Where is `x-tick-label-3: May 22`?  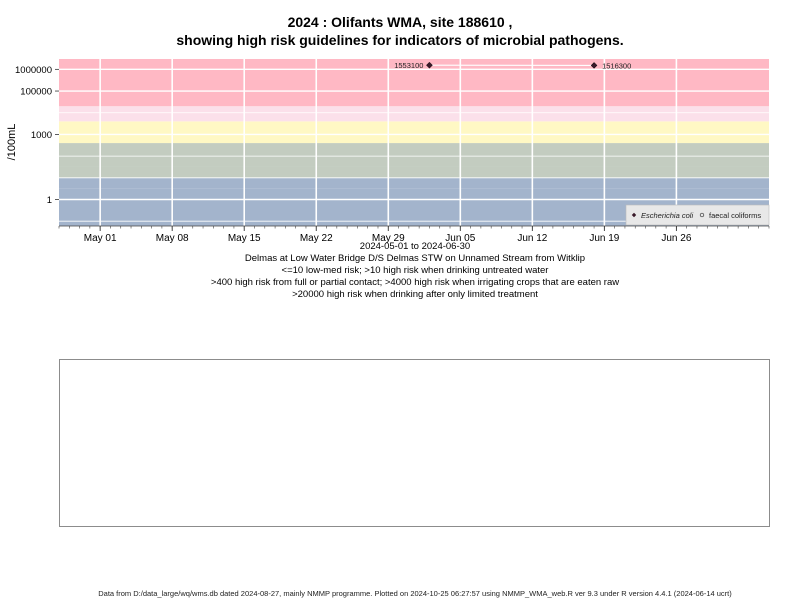
x-tick-label-3: May 22 is located at coordinates (316, 238).